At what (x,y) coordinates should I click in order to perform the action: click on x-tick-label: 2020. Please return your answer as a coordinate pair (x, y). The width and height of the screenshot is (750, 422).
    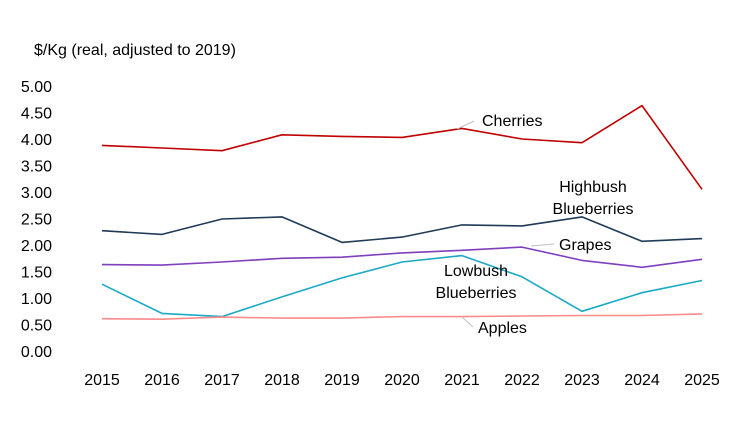
    Looking at the image, I should click on (402, 380).